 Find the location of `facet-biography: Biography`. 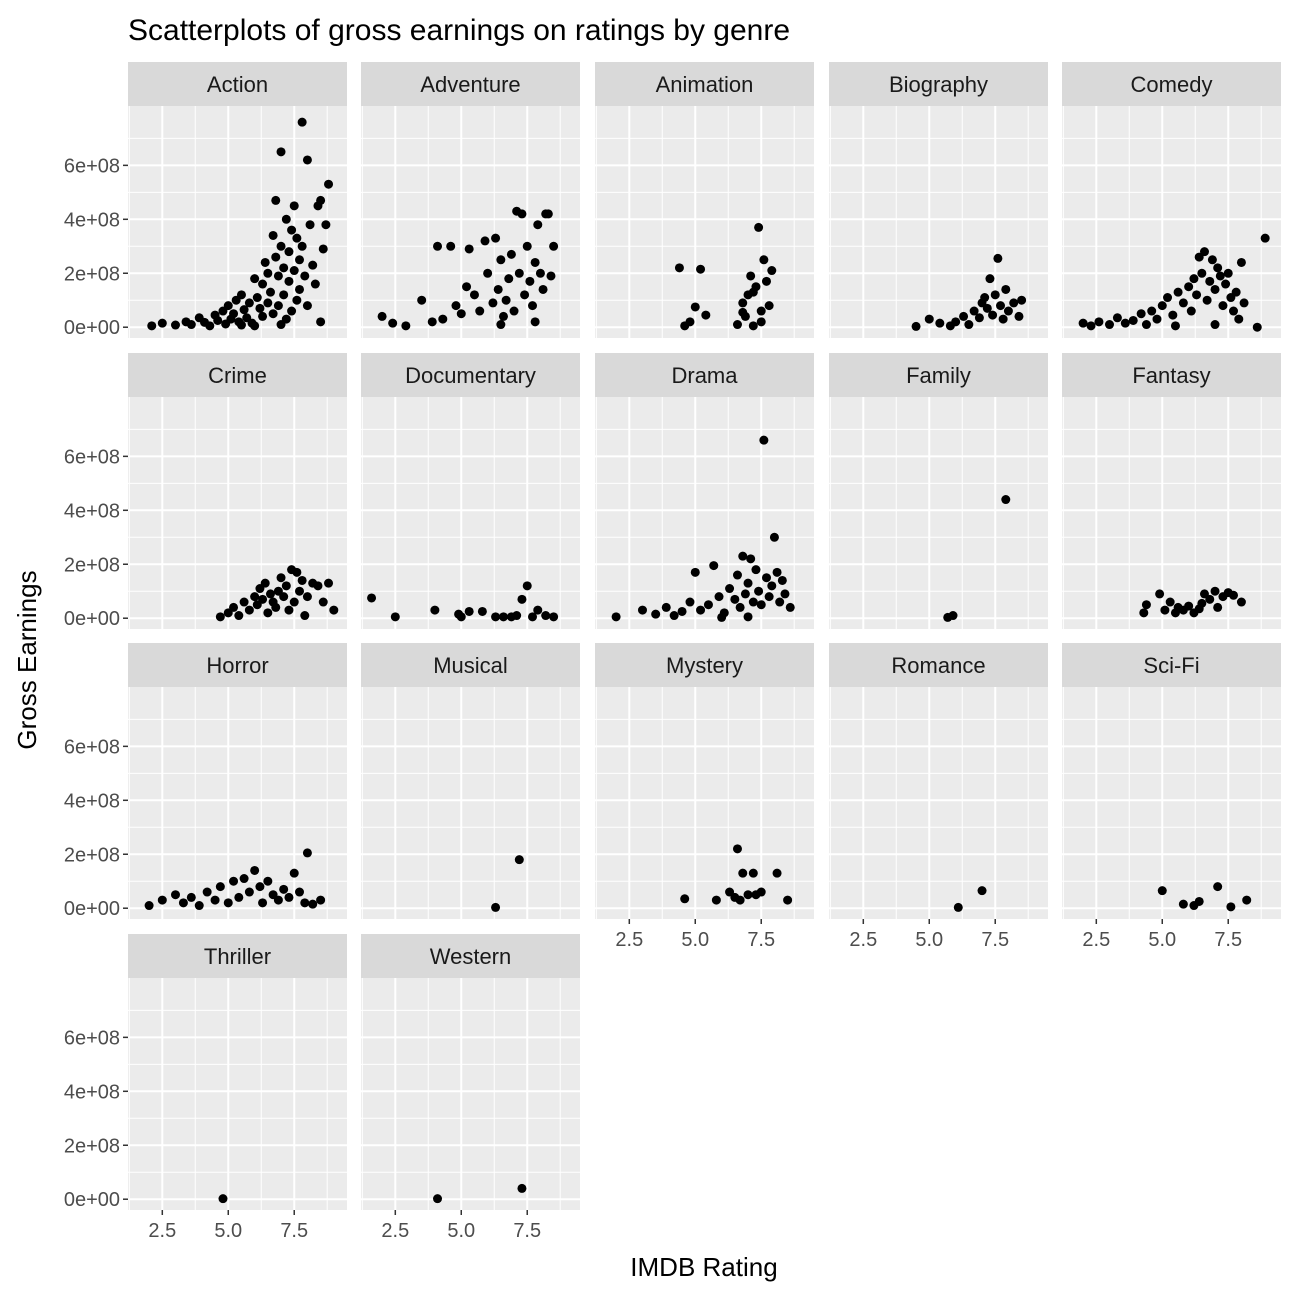

facet-biography: Biography is located at coordinates (938, 200).